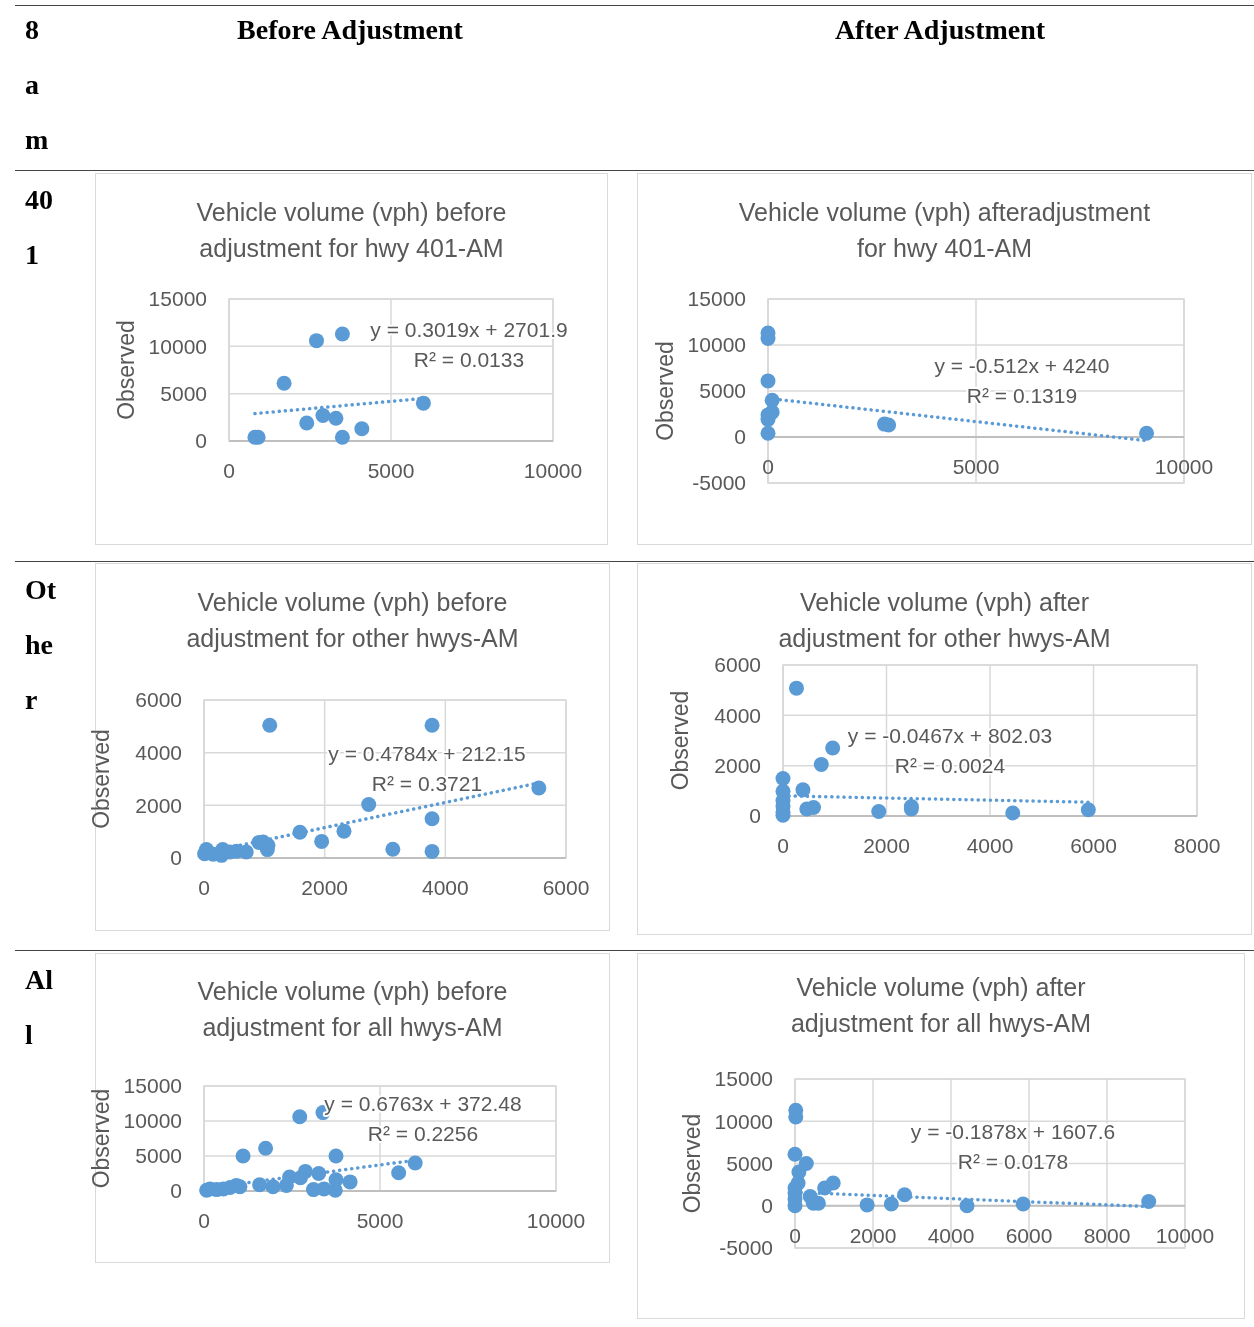 The image size is (1254, 1327). What do you see at coordinates (427, 753) in the screenshot?
I see `annotation: y = 0.4784x + 212.15` at bounding box center [427, 753].